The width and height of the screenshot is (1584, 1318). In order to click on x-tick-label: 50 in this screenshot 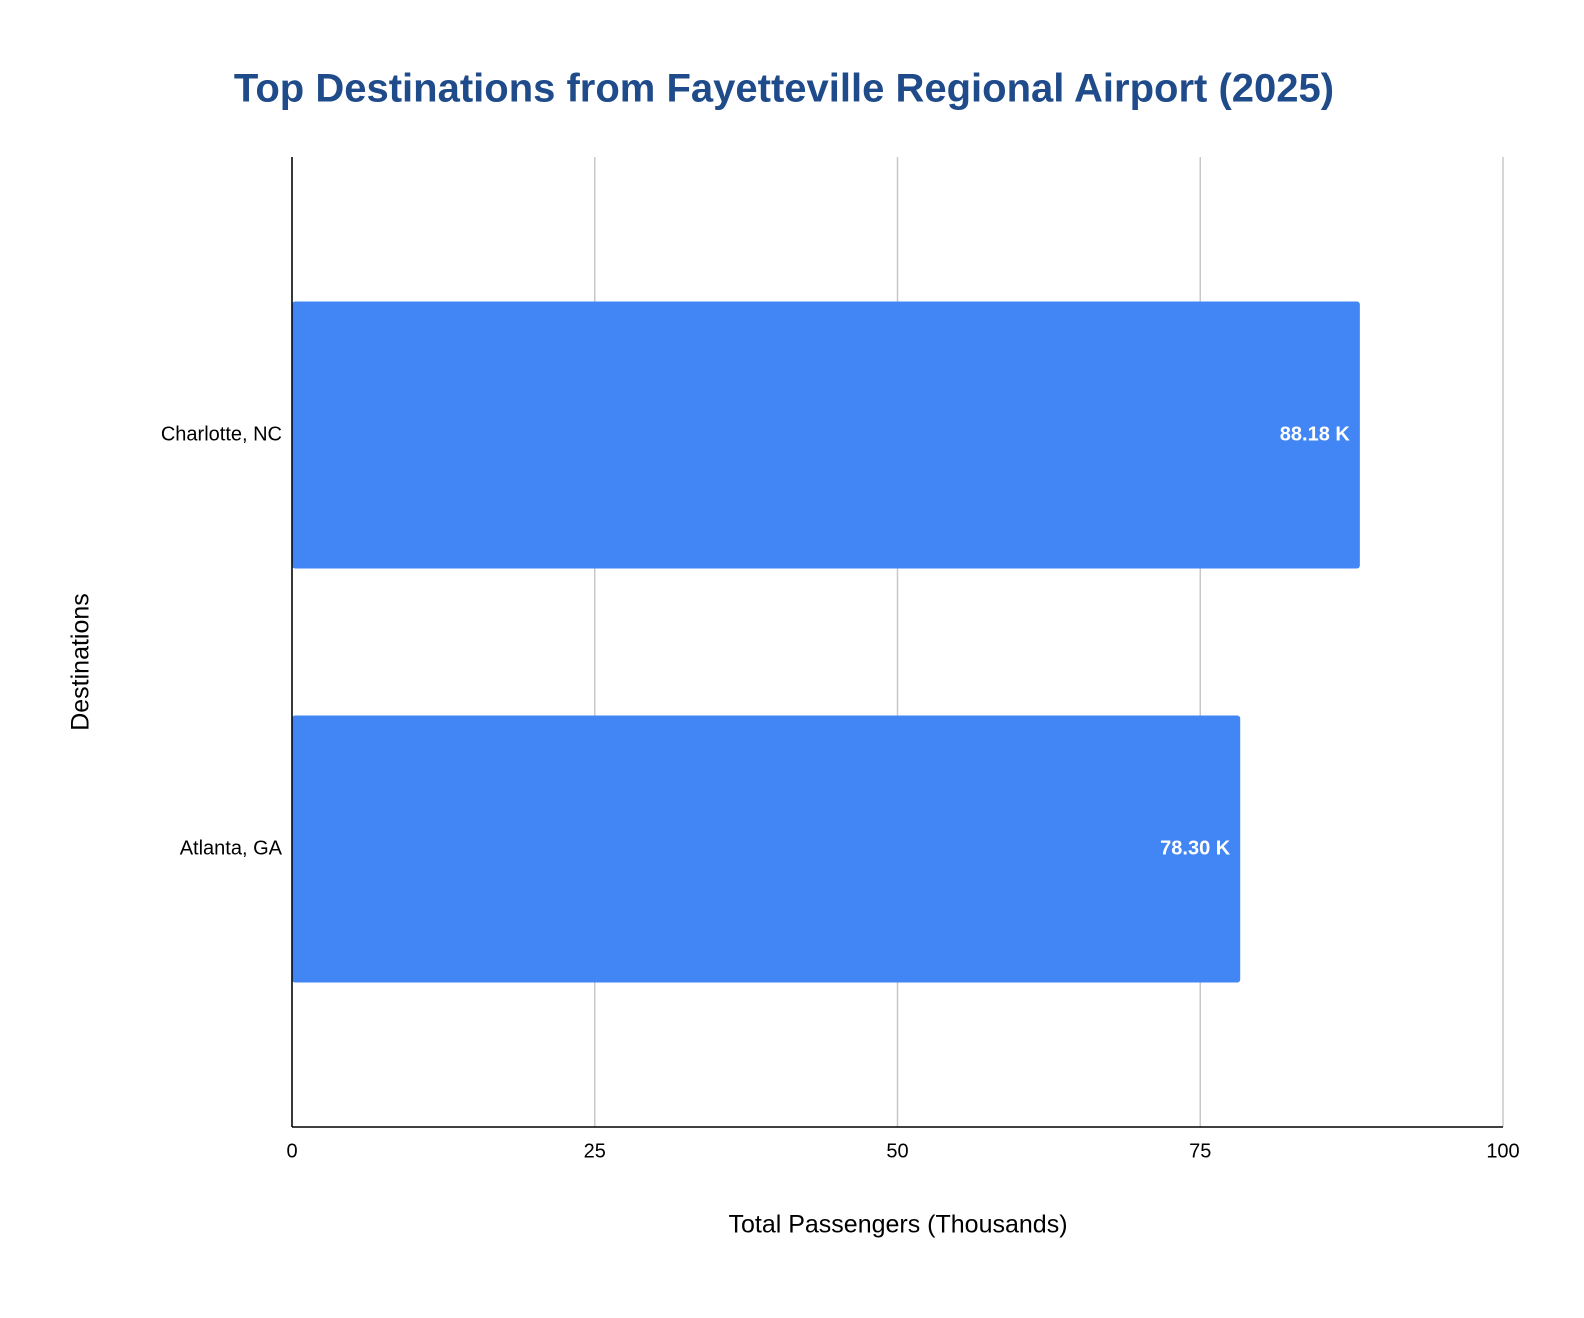, I will do `click(897, 1151)`.